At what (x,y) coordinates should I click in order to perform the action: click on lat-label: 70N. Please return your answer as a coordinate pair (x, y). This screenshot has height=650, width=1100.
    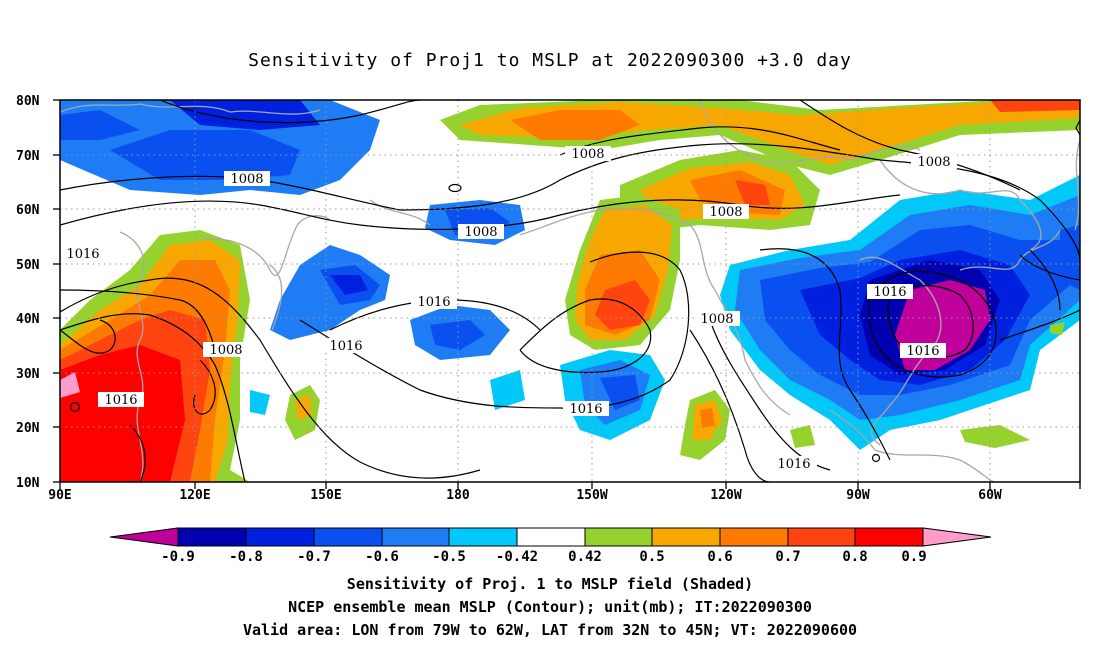
    Looking at the image, I should click on (28, 156).